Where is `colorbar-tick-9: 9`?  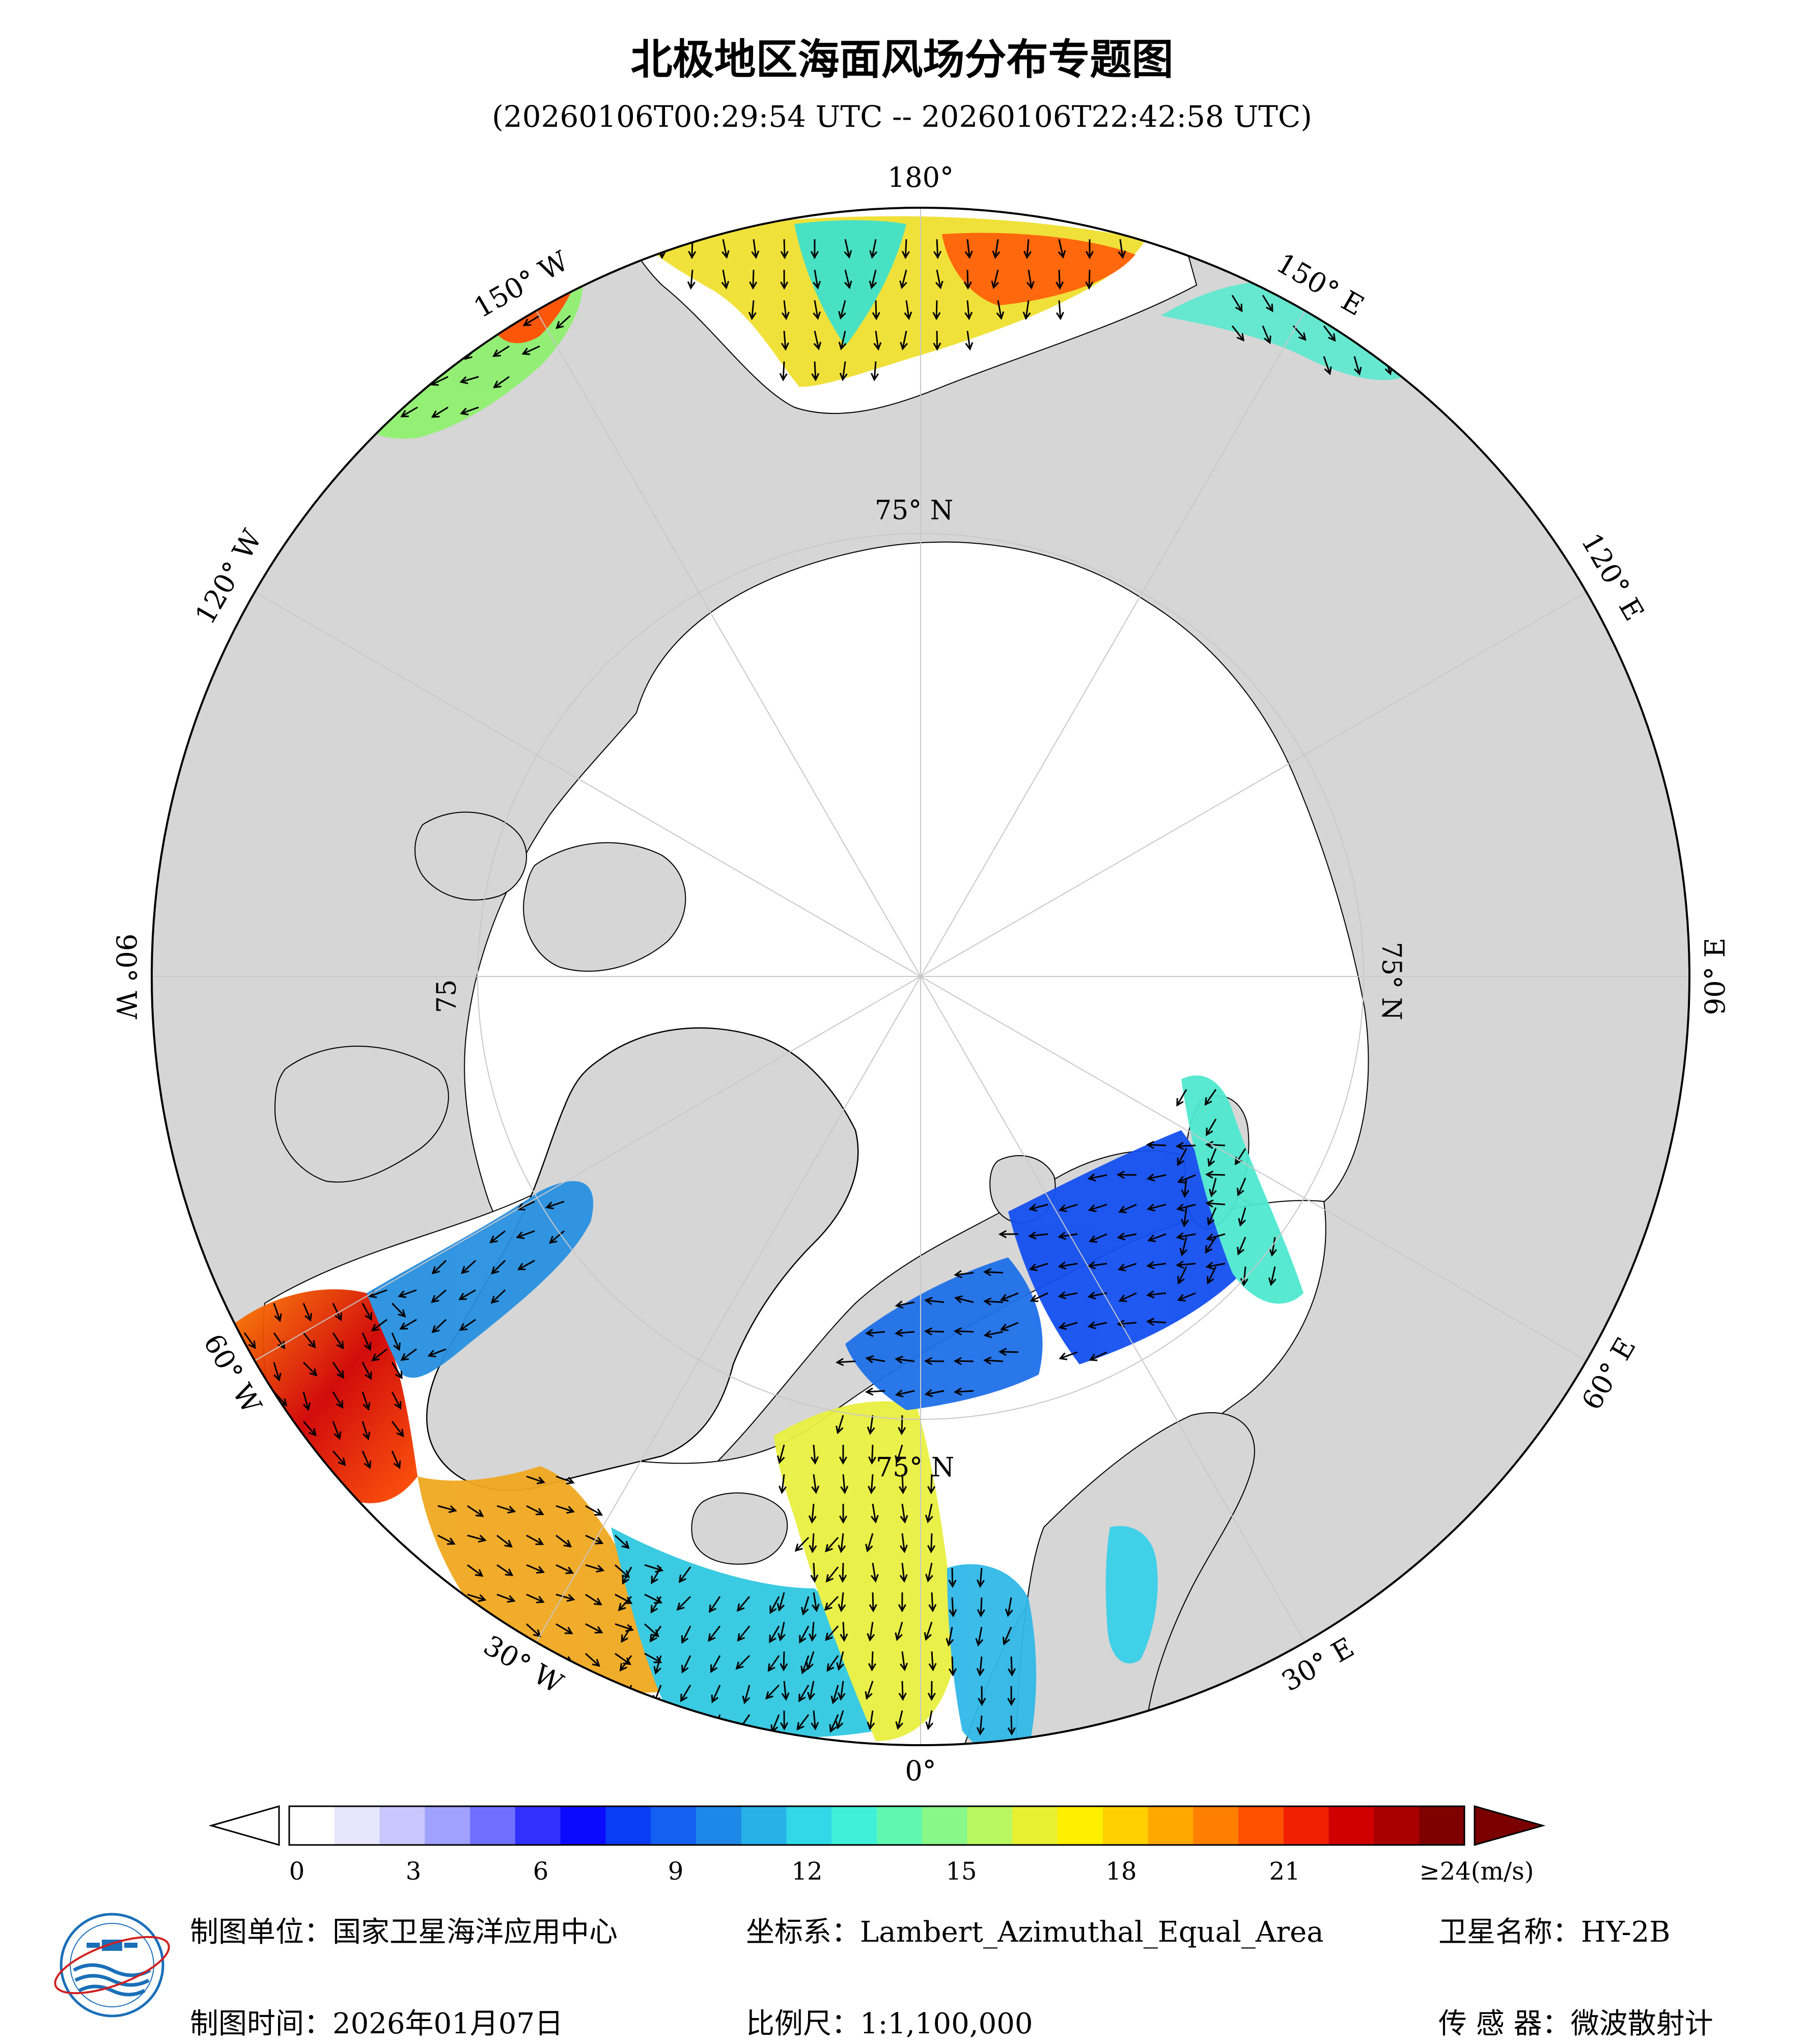 colorbar-tick-9: 9 is located at coordinates (676, 1871).